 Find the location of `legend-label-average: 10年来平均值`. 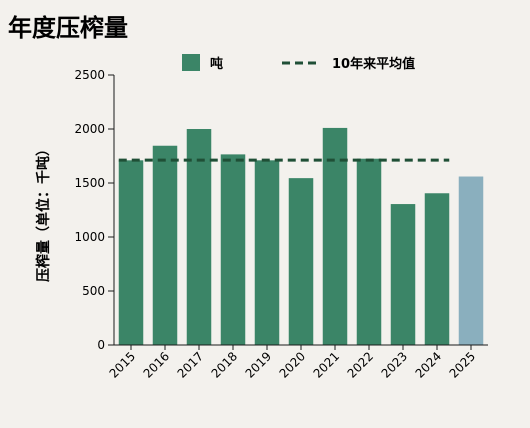

legend-label-average: 10年来平均值 is located at coordinates (373, 64).